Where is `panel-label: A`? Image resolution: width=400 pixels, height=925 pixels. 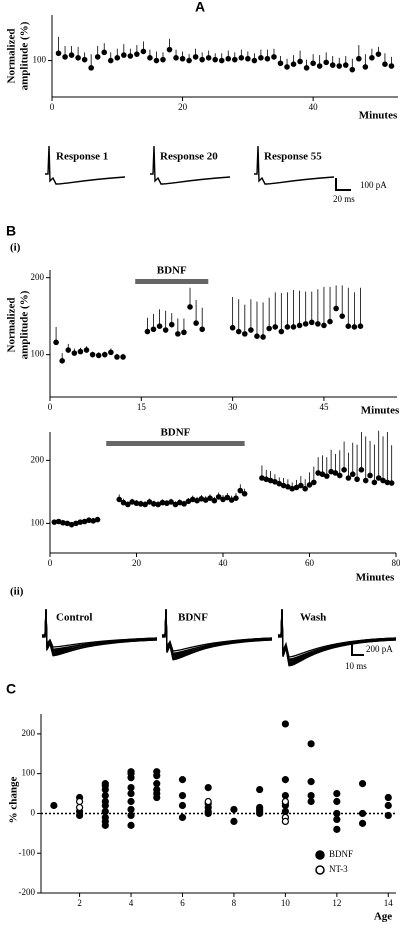
panel-label: A is located at coordinates (200, 7).